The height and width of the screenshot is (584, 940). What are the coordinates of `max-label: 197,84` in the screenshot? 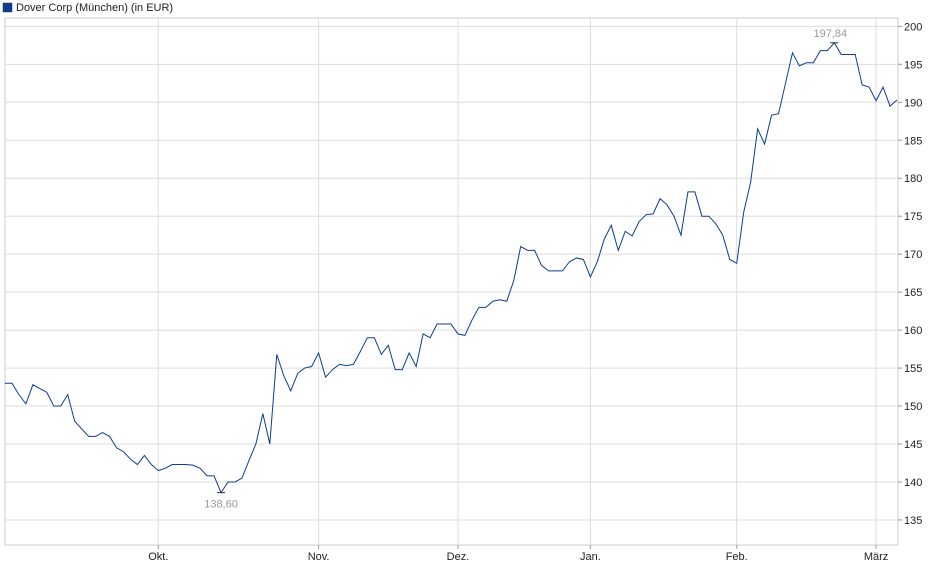 It's located at (830, 34).